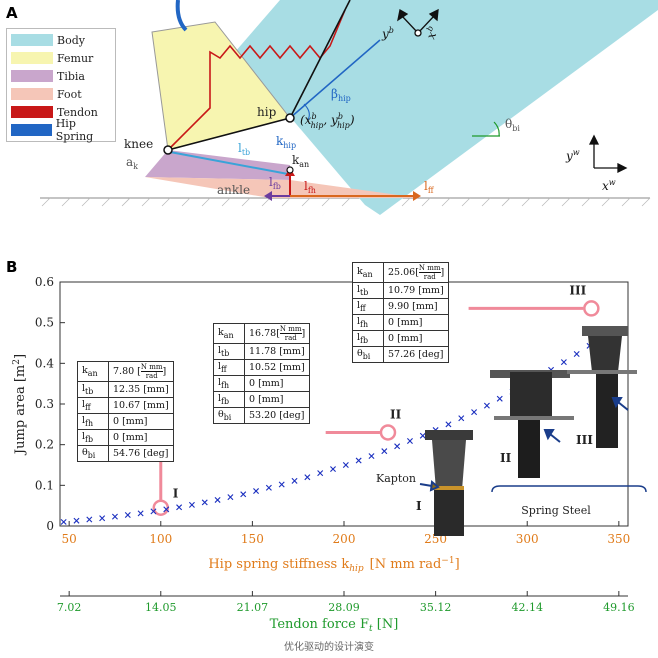 Image resolution: width=658 pixels, height=658 pixels. Describe the element at coordinates (387, 33) in the screenshot. I see `yb-label: yb` at that location.